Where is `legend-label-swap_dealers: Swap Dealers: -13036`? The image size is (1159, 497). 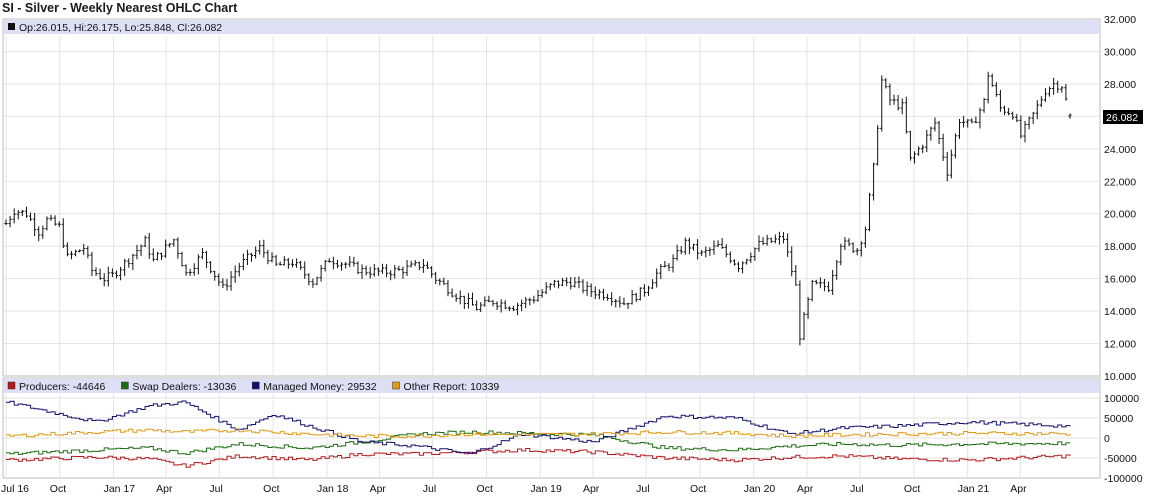 legend-label-swap_dealers: Swap Dealers: -13036 is located at coordinates (184, 387).